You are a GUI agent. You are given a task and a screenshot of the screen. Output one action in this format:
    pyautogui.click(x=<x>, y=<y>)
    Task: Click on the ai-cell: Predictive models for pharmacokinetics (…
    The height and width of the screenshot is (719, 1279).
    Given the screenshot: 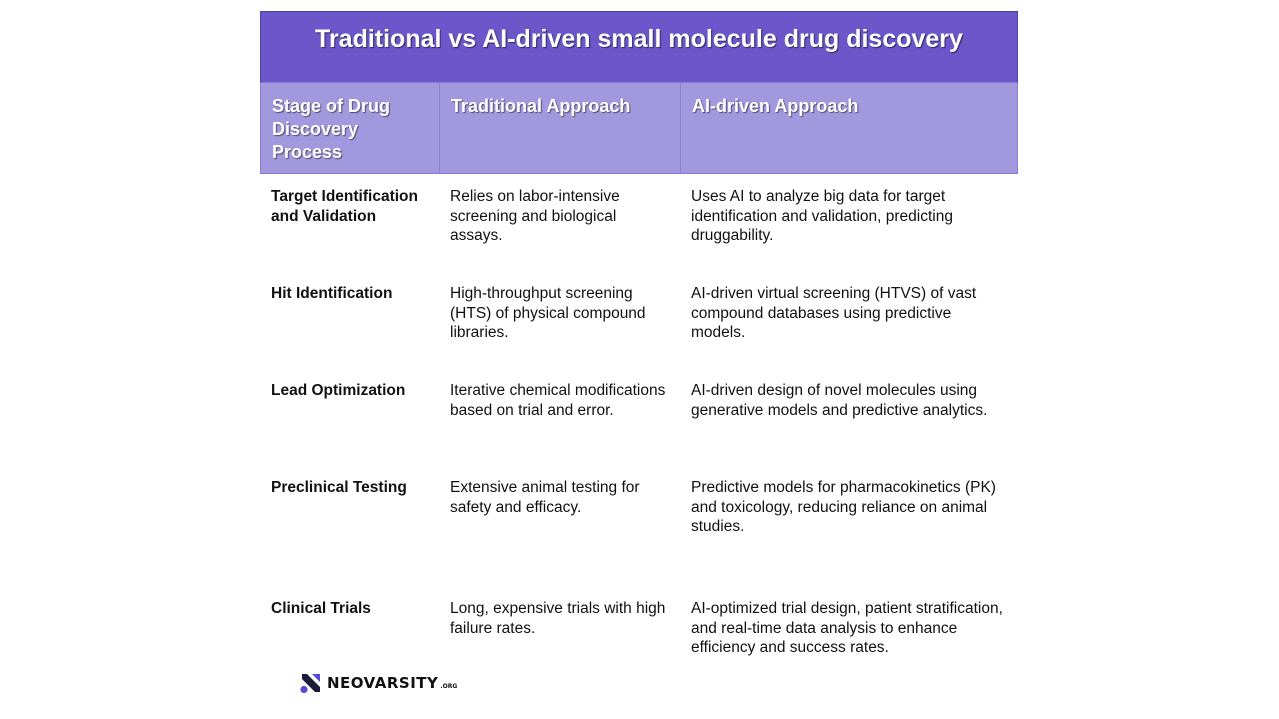 What is the action you would take?
    pyautogui.click(x=843, y=507)
    